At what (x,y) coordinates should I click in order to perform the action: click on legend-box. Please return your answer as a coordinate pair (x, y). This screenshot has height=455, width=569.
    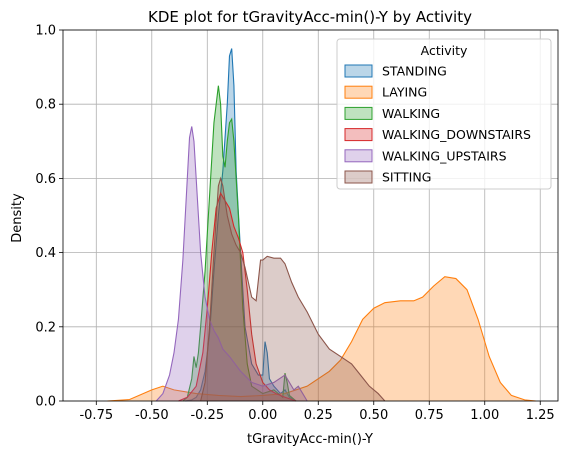
    Looking at the image, I should click on (444, 114).